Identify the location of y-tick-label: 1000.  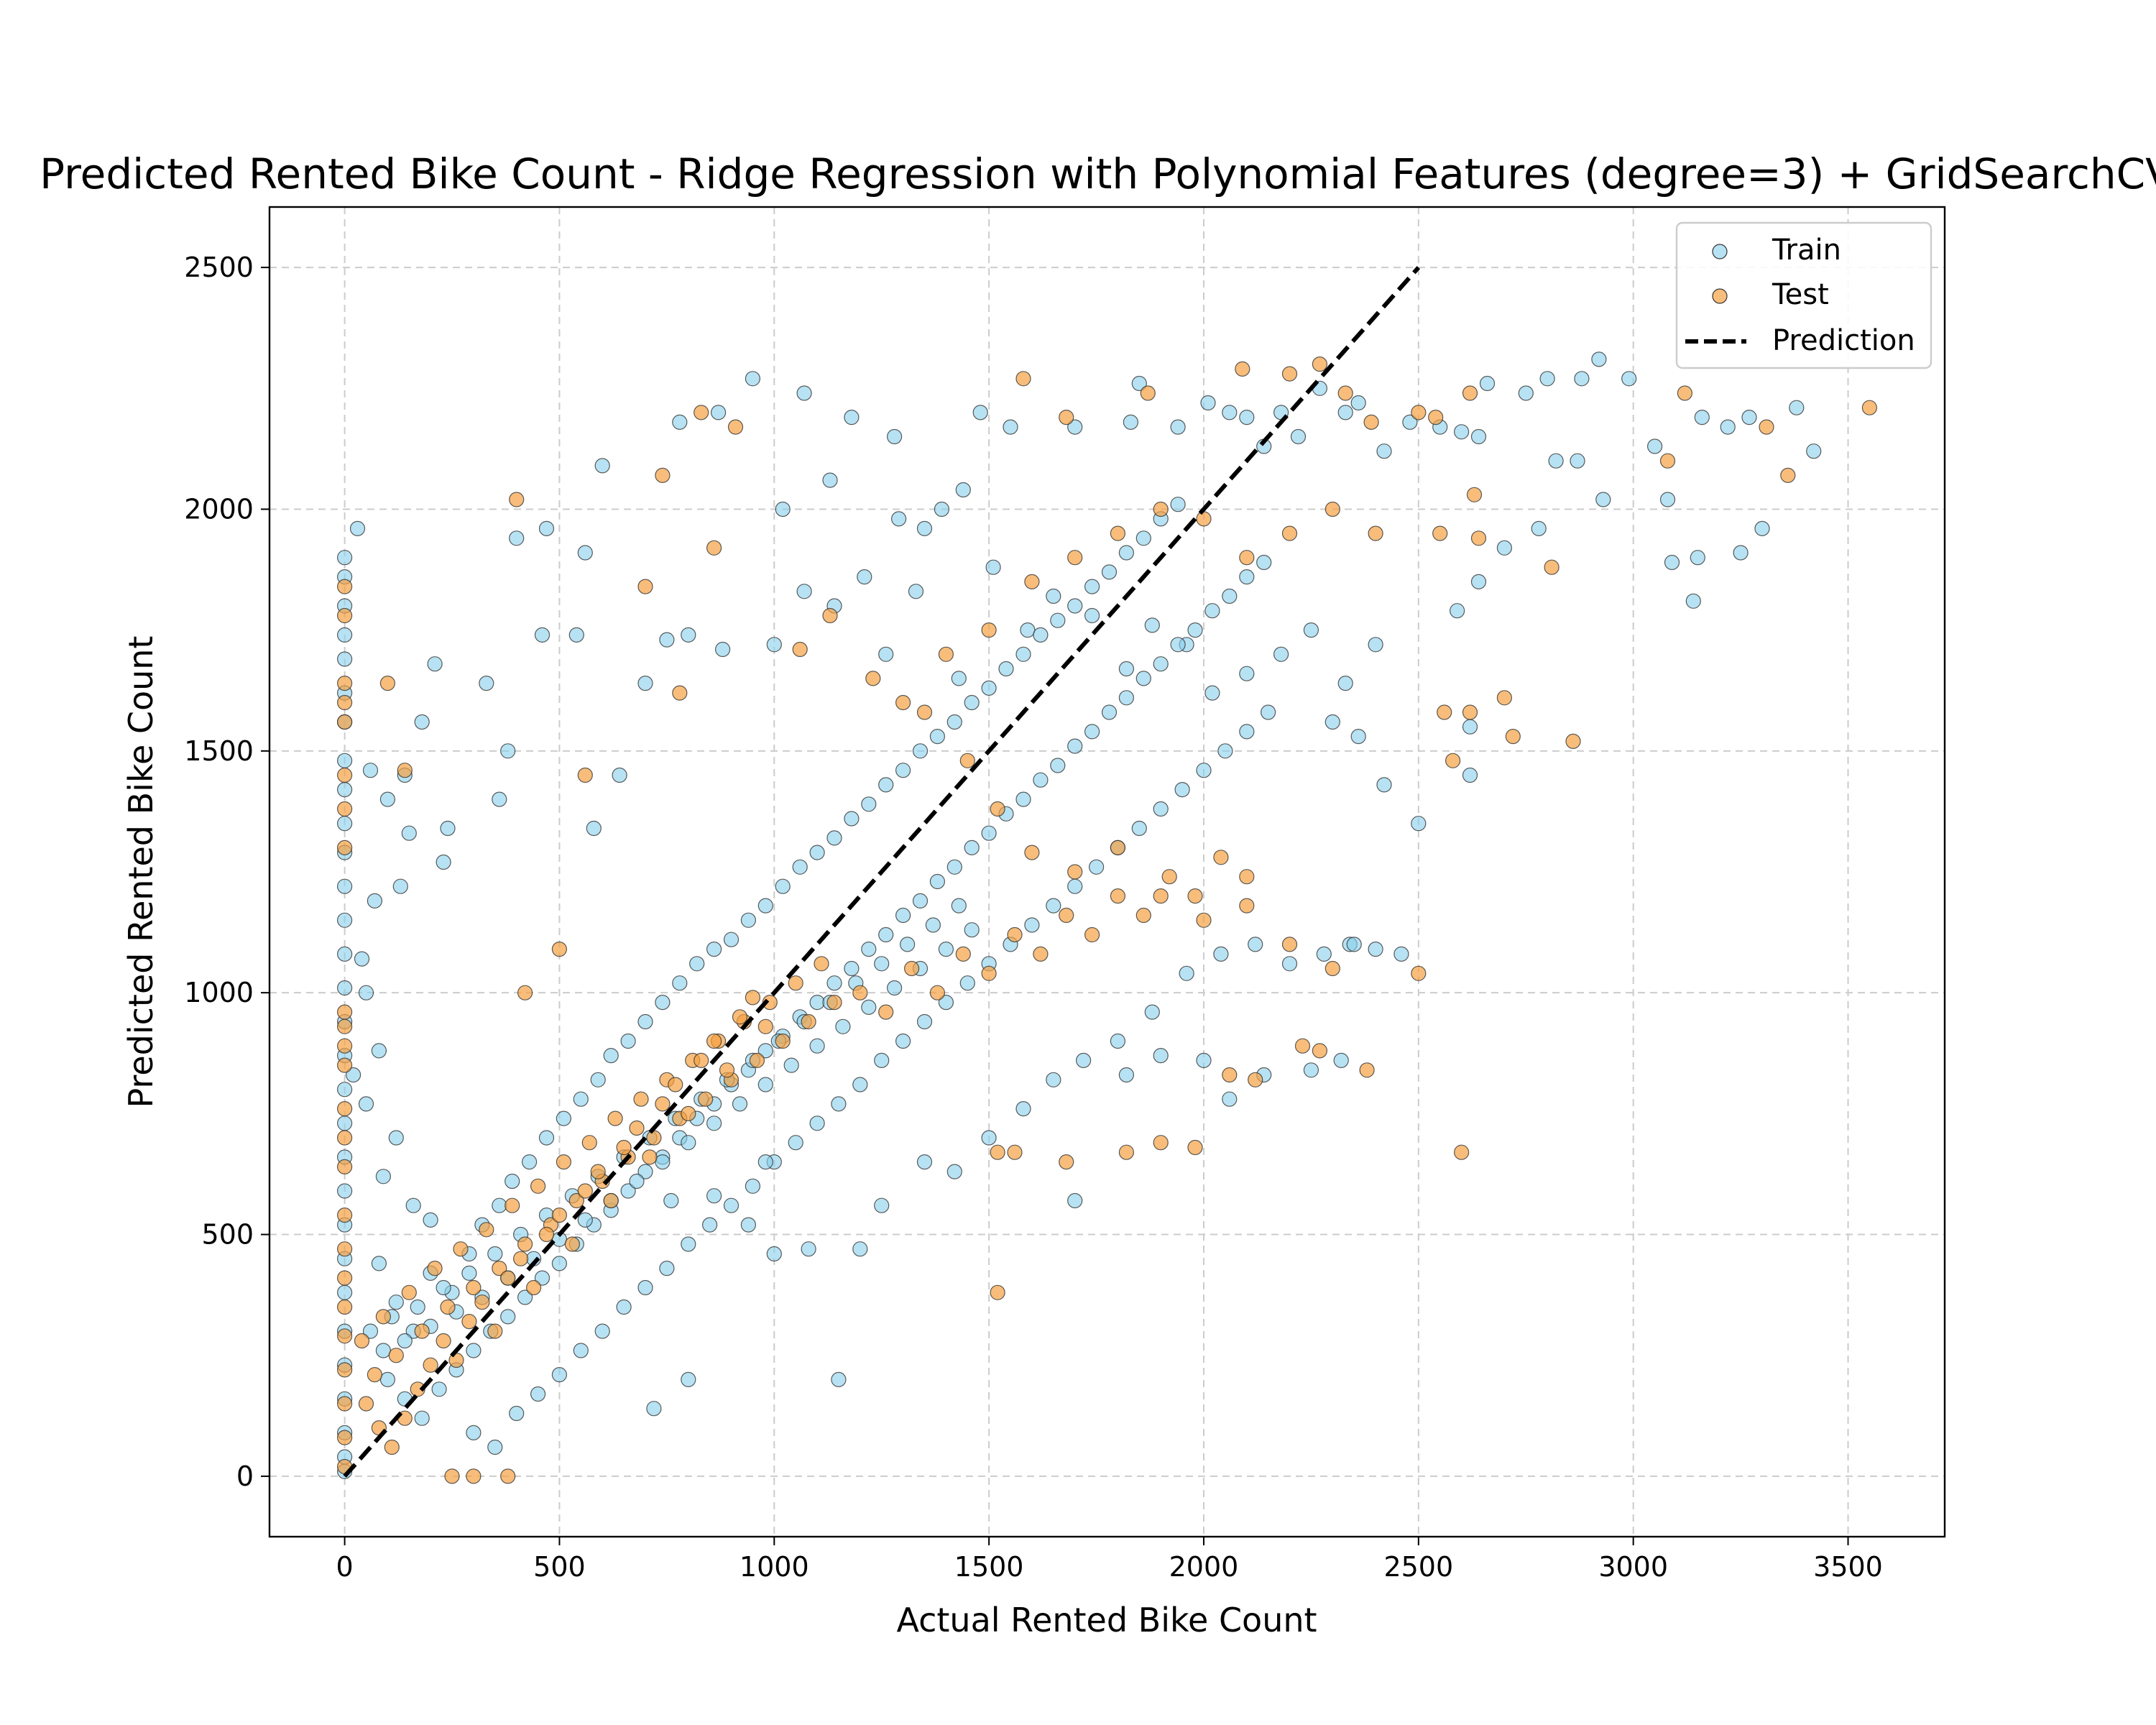
(219, 992).